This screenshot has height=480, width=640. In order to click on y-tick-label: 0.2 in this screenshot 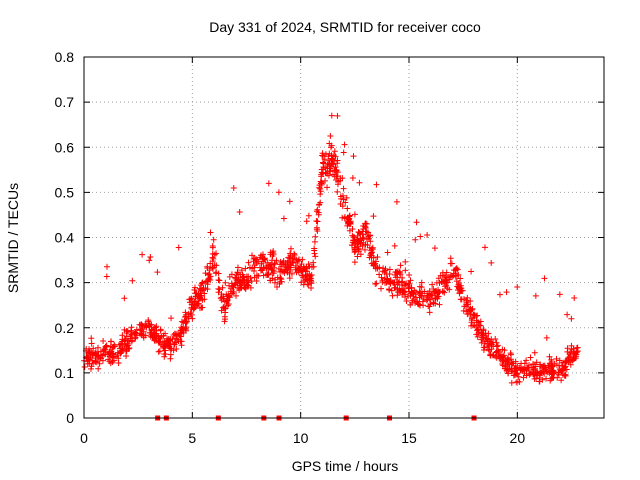, I will do `click(65, 328)`.